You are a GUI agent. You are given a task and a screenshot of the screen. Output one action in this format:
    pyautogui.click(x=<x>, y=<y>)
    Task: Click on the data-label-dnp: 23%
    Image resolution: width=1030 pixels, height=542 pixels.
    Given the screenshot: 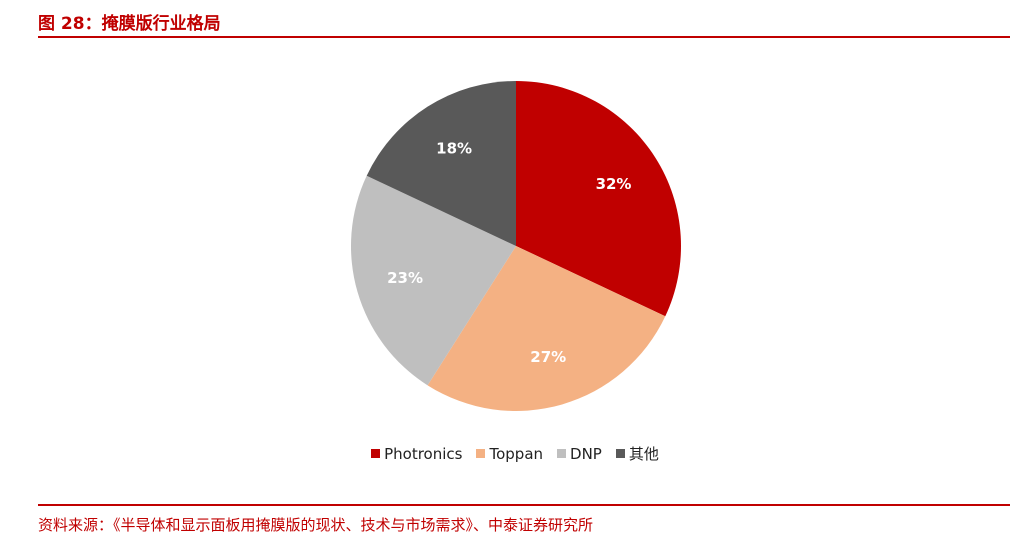 What is the action you would take?
    pyautogui.click(x=405, y=278)
    